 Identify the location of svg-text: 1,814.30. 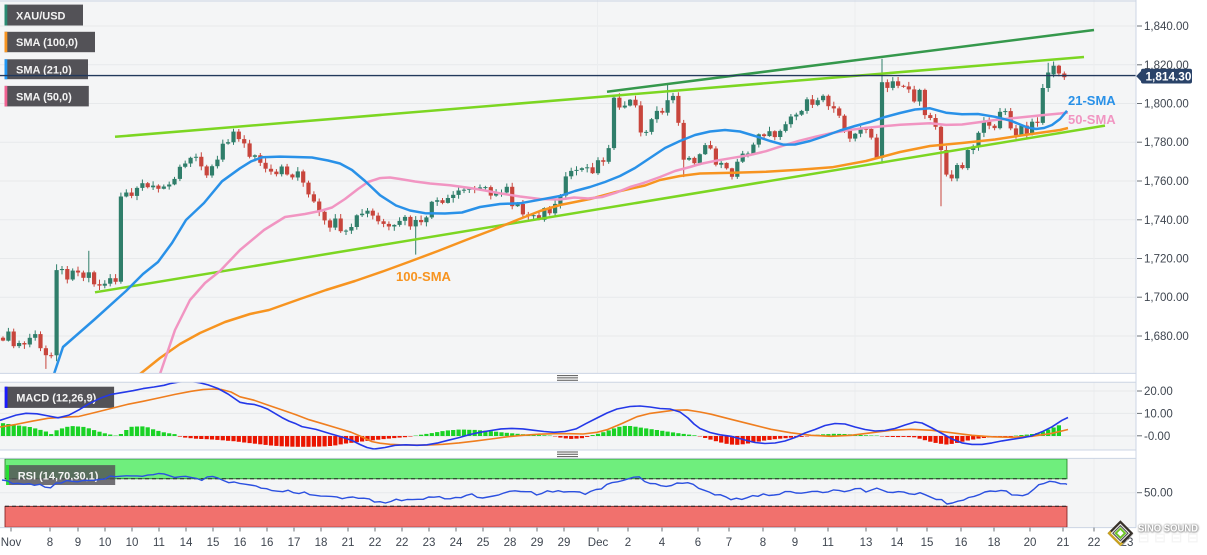
(1169, 76).